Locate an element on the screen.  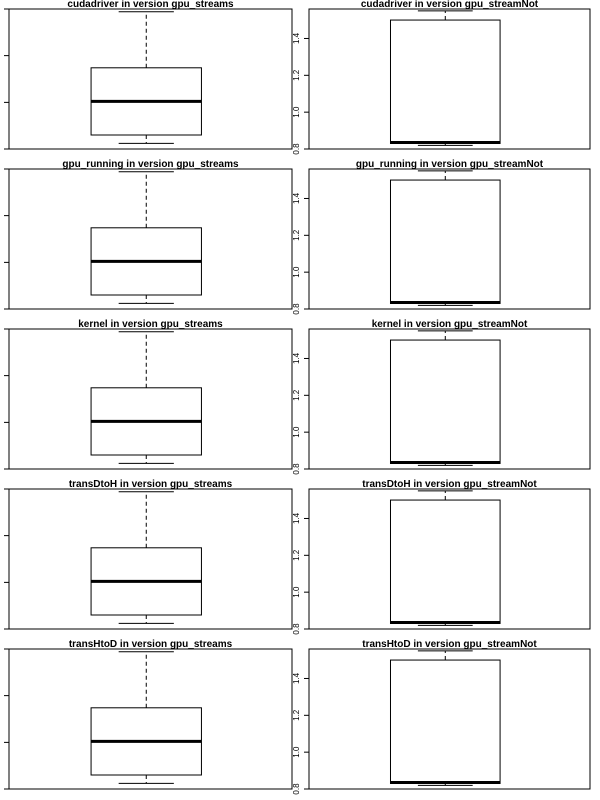
plot-title: transHtoD in version gpu_streams is located at coordinates (151, 644).